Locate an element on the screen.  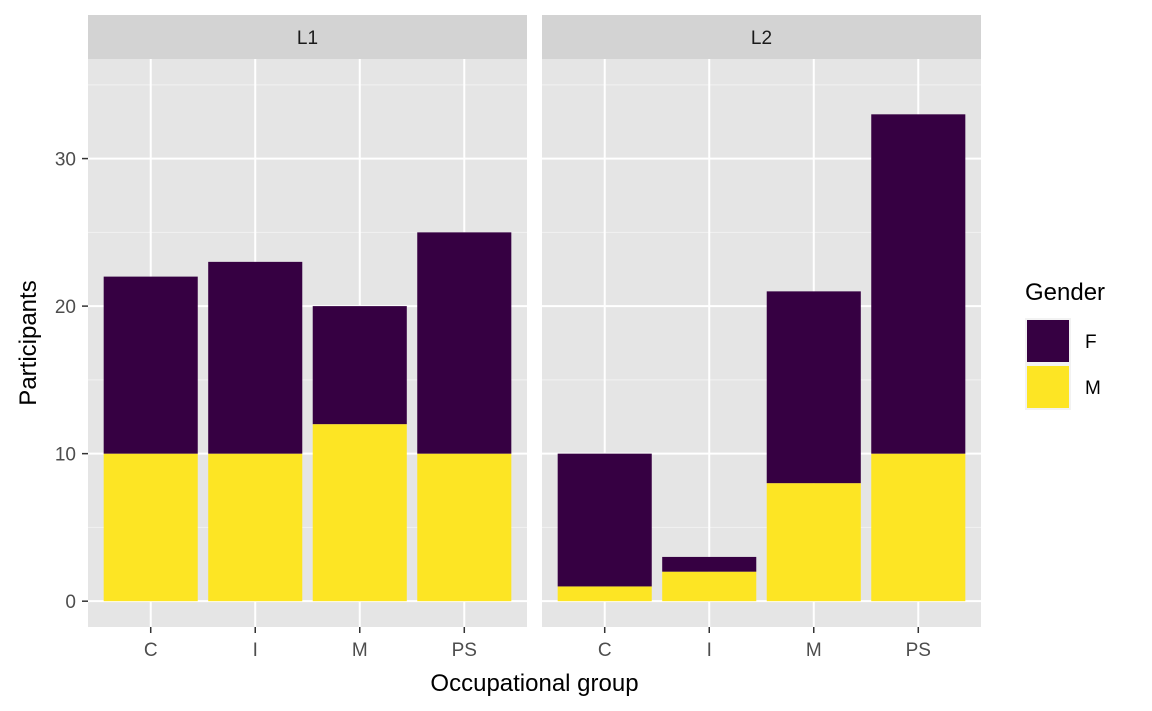
legend-label-F: F is located at coordinates (1091, 342).